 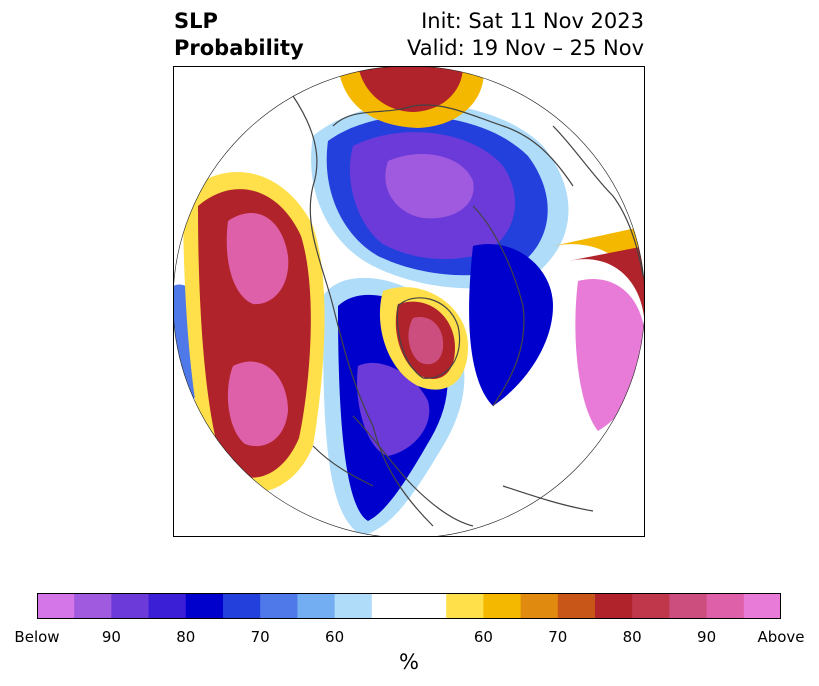 What do you see at coordinates (196, 21) in the screenshot?
I see `title-line-1: SLP` at bounding box center [196, 21].